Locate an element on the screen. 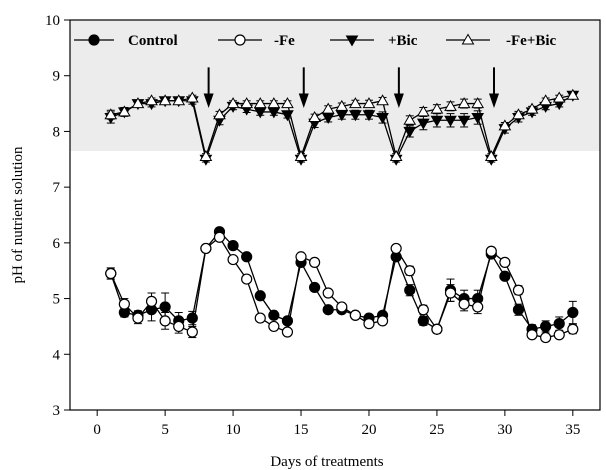 The height and width of the screenshot is (470, 606). y-axis-title: pH of nutrient solution is located at coordinates (18, 215).